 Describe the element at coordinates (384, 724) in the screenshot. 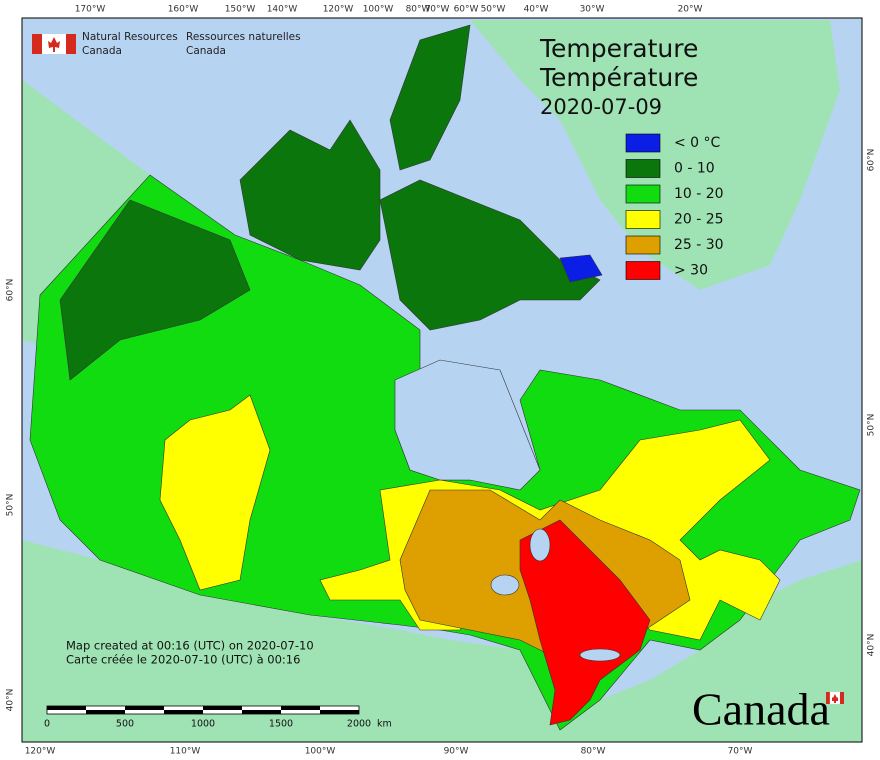

I see `scale-unit: km` at that location.